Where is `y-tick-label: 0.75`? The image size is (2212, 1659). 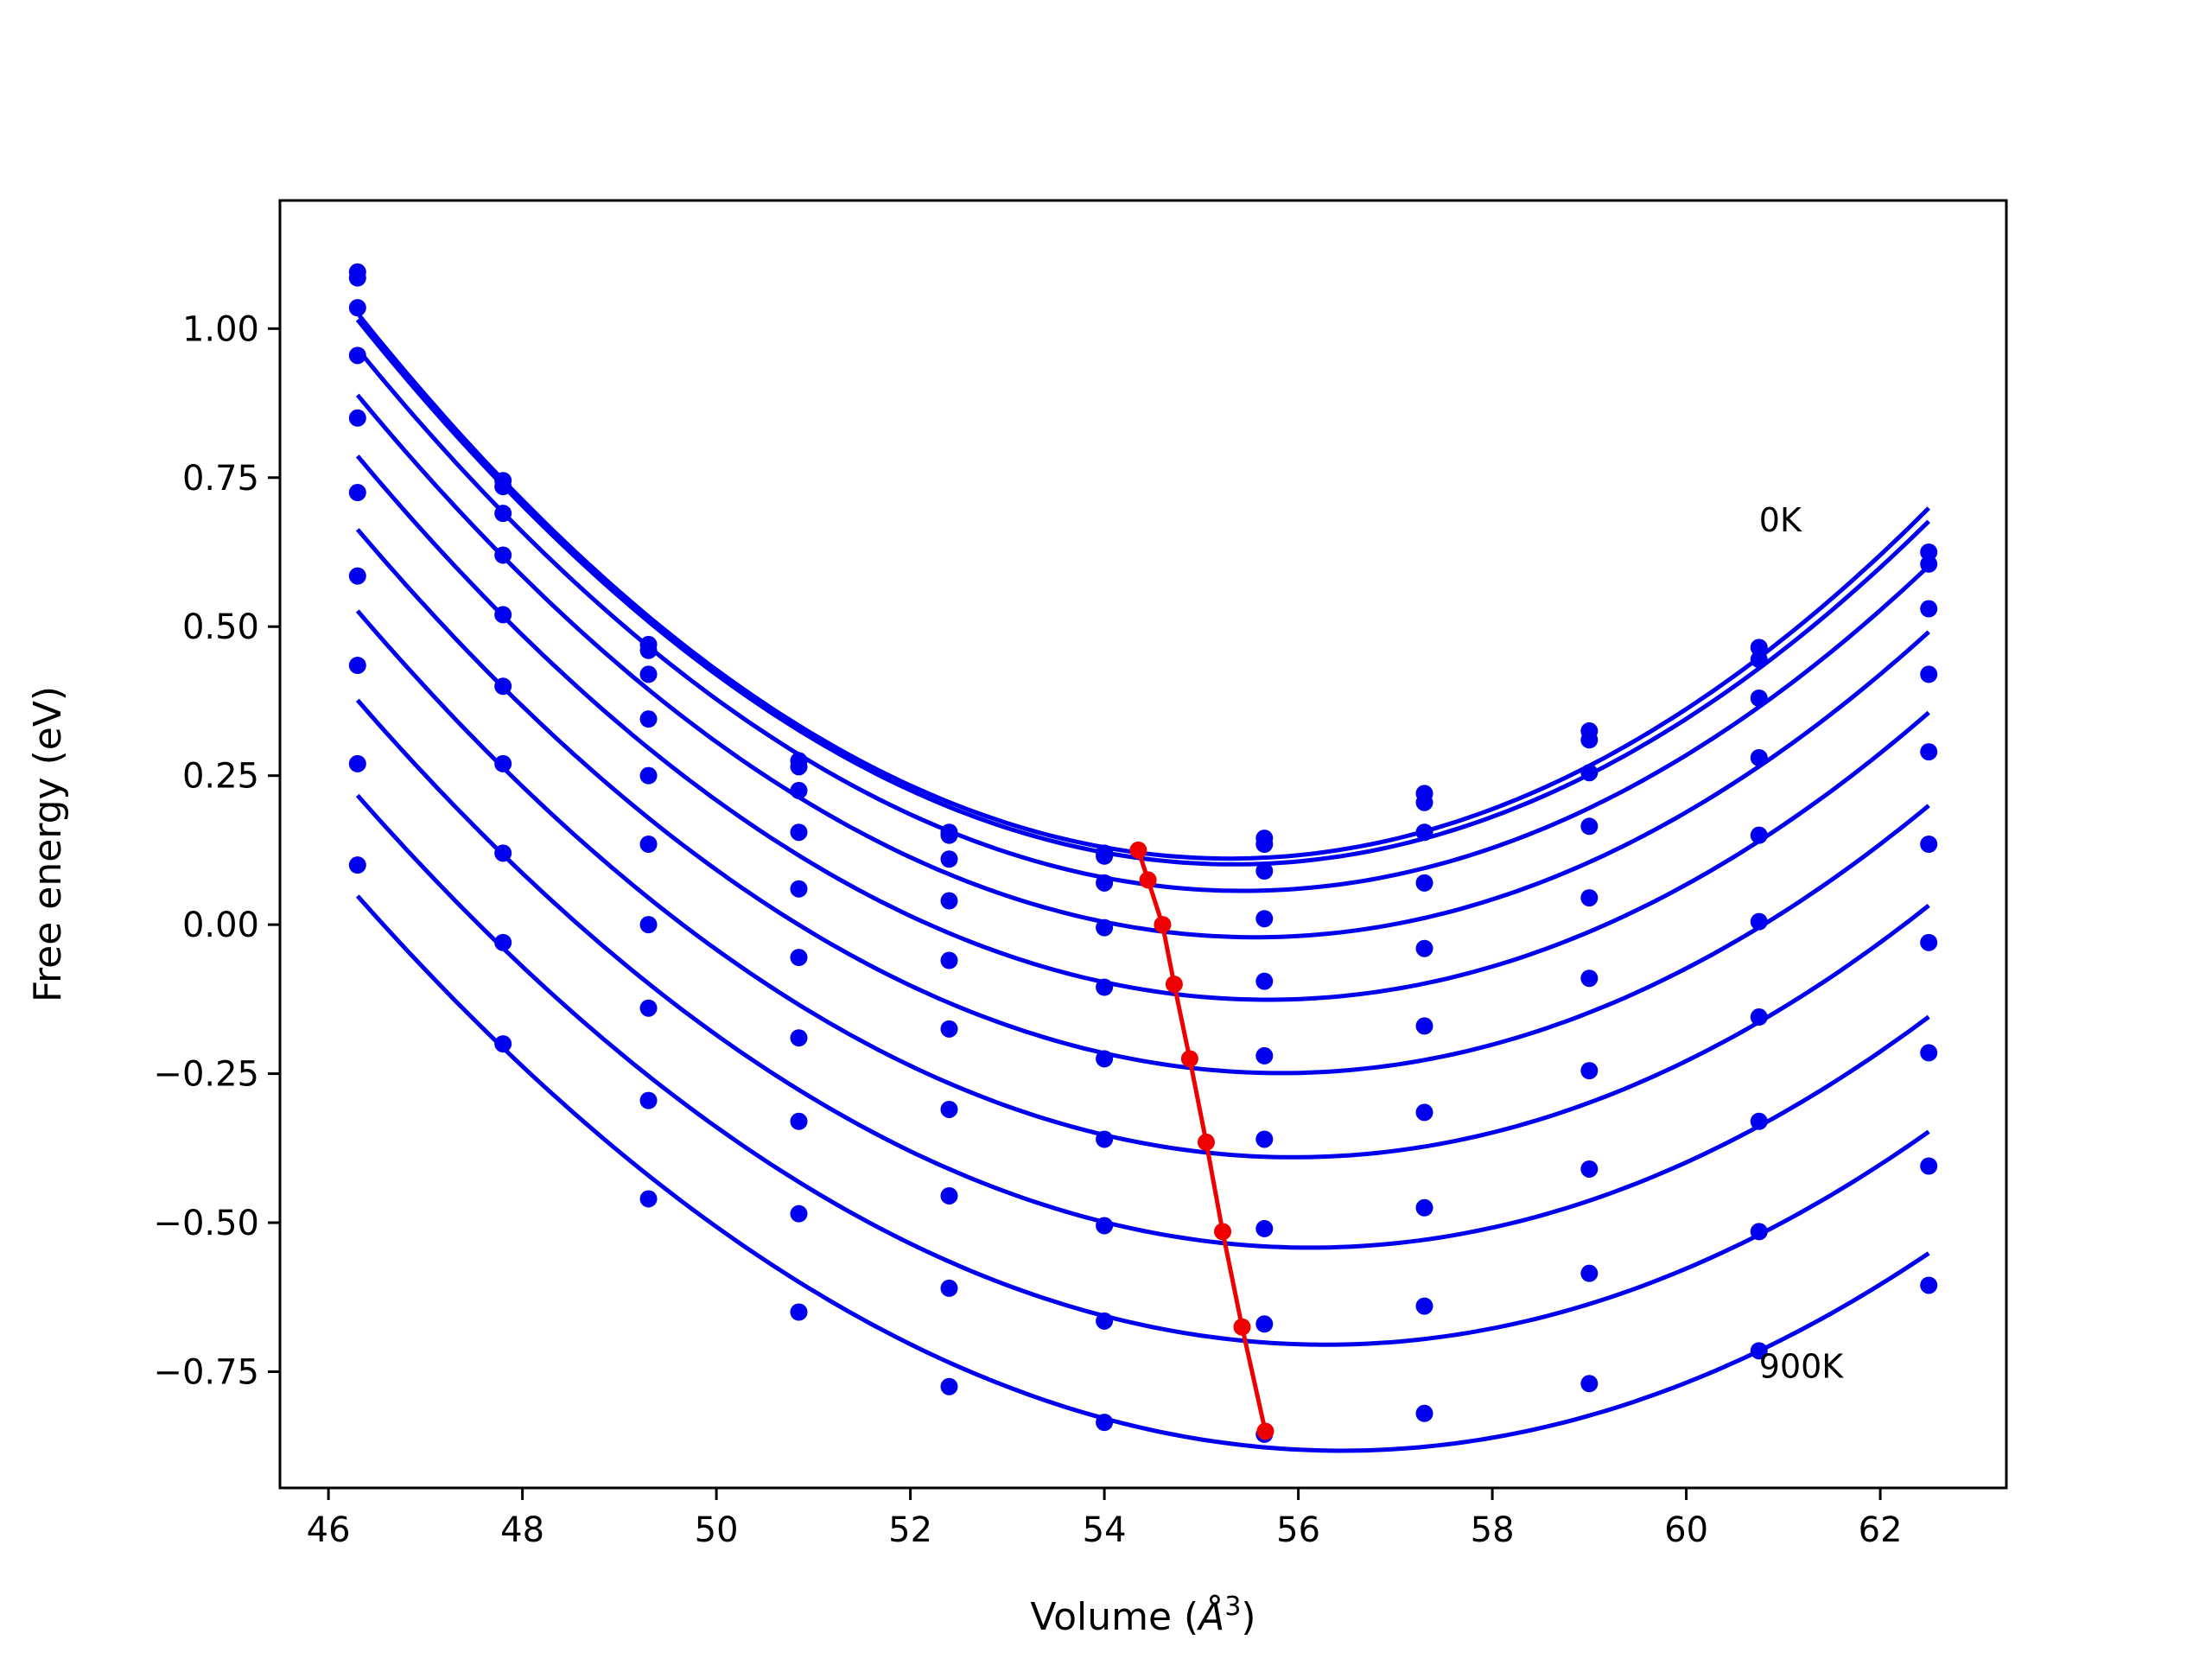 y-tick-label: 0.75 is located at coordinates (220, 479).